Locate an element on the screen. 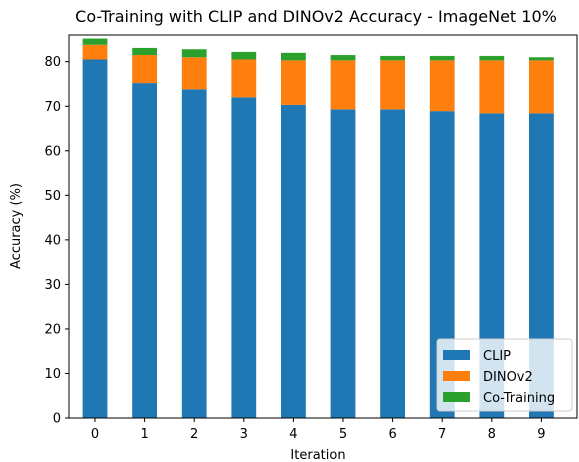  y-axis-label: Accuracy (%) is located at coordinates (16, 226).